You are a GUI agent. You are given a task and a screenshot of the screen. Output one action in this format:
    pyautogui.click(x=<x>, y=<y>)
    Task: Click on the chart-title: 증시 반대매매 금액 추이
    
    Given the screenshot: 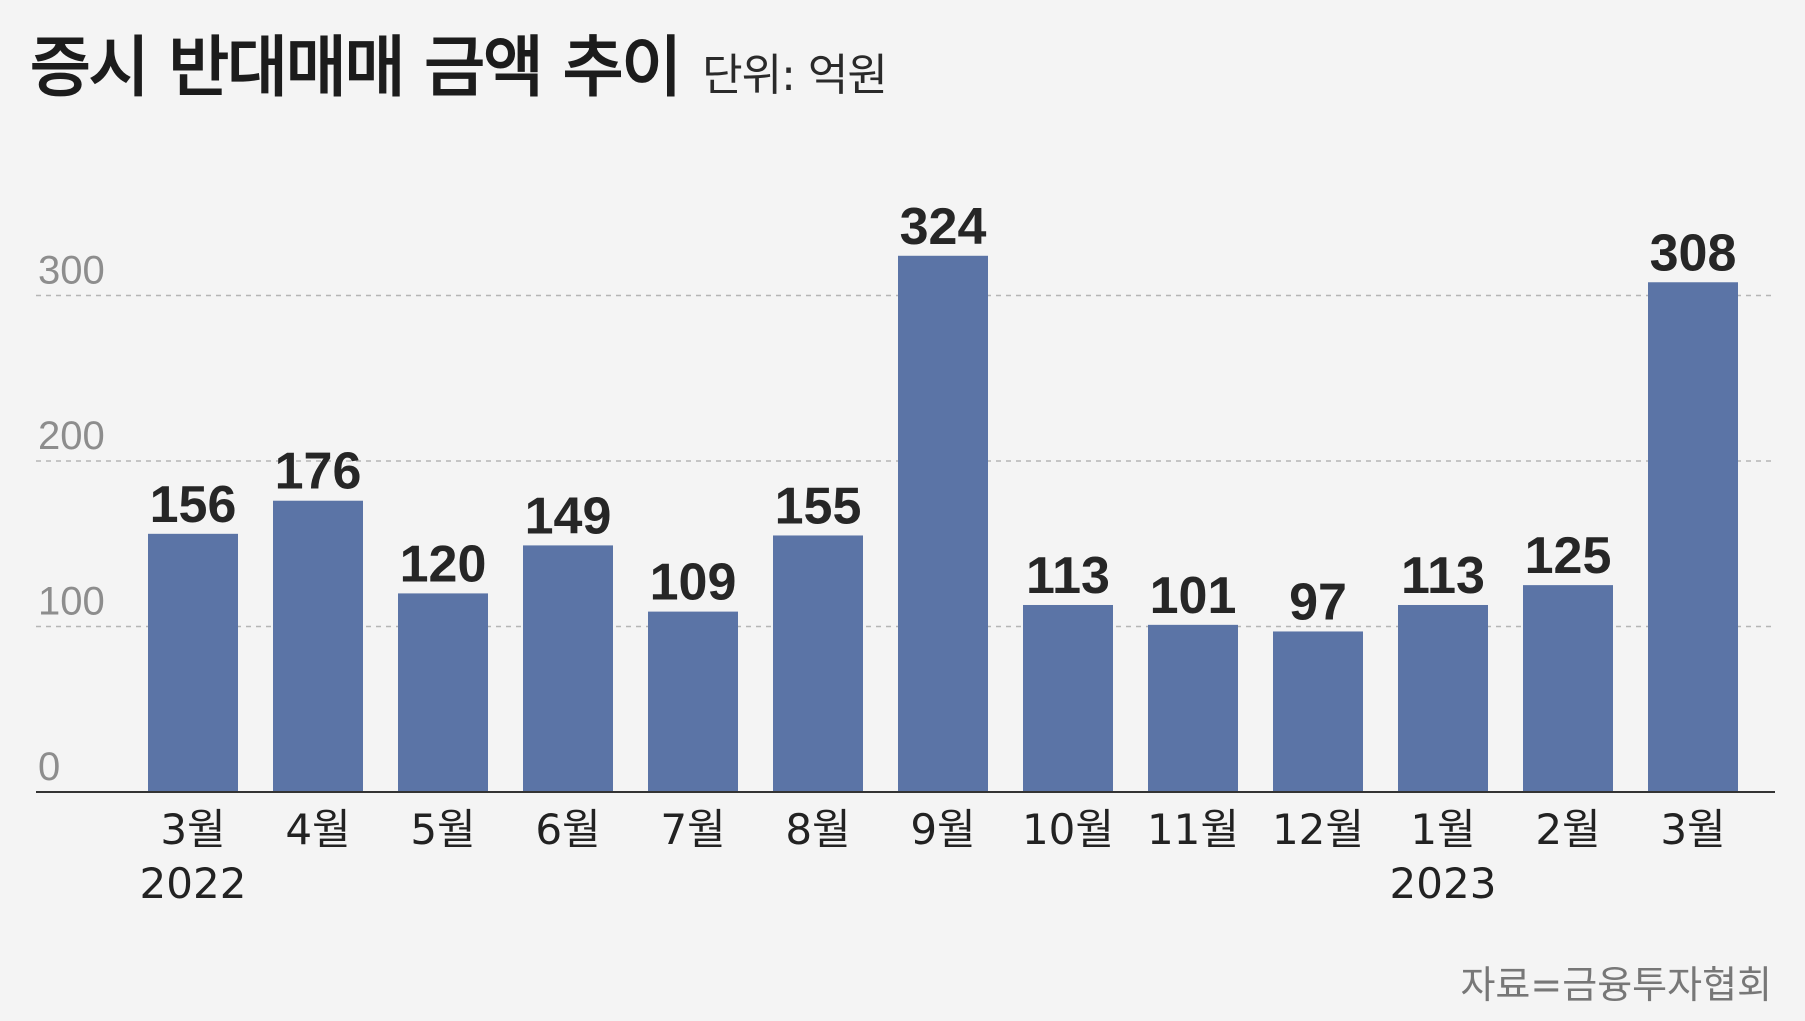 What is the action you would take?
    pyautogui.click(x=356, y=67)
    